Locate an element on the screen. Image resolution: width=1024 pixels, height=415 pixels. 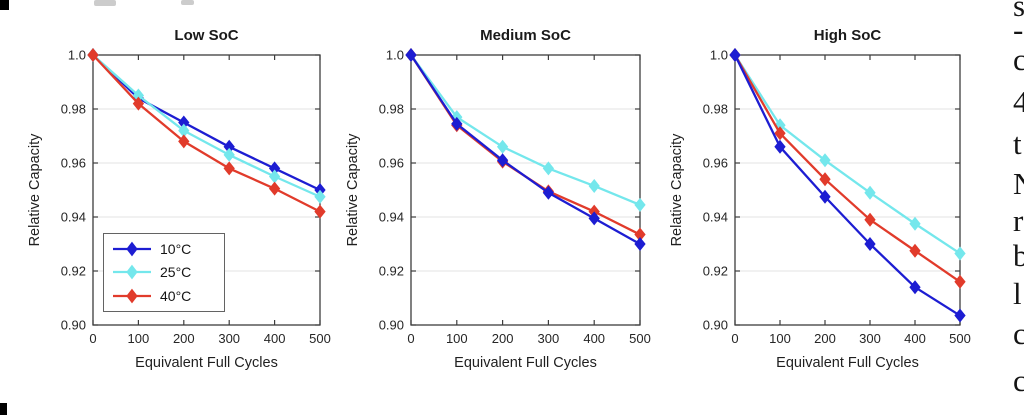
legend-marker-blue is located at coordinates (132, 249).